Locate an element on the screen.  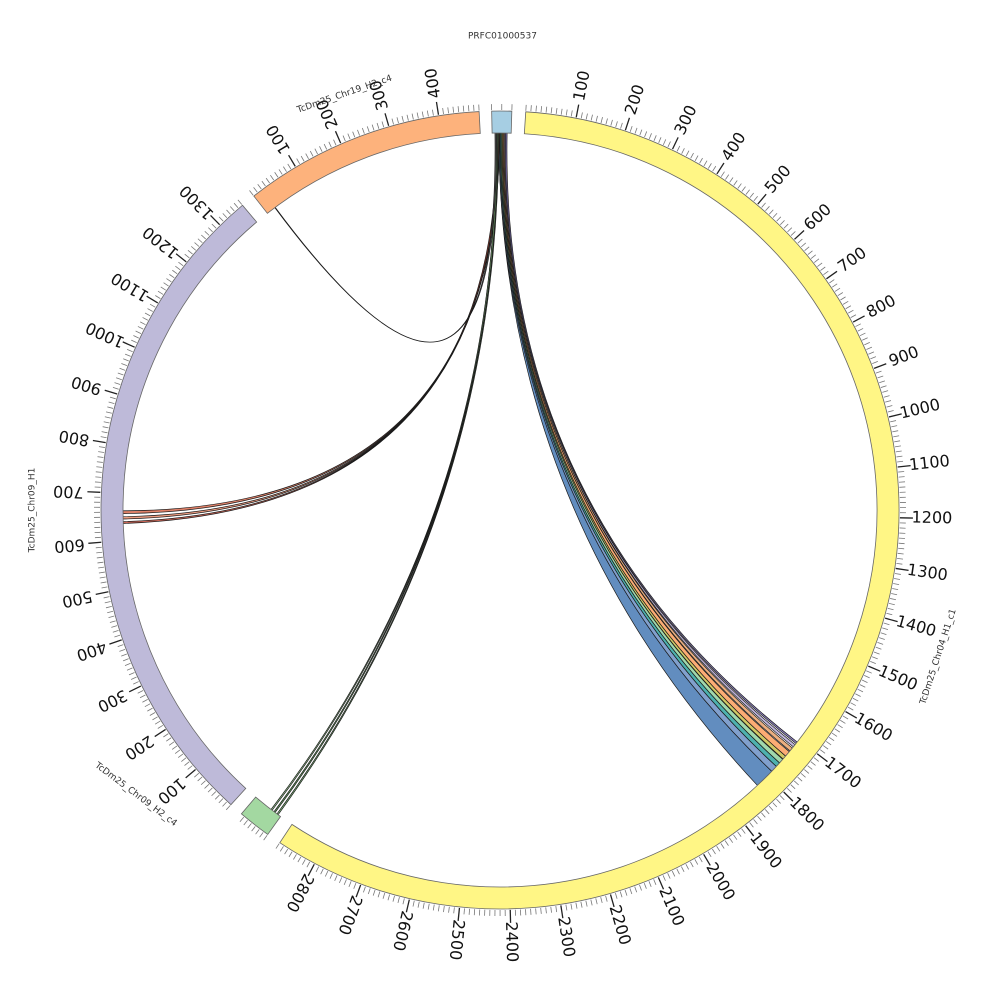
tick-chr04-1980 is located at coordinates (713, 851).